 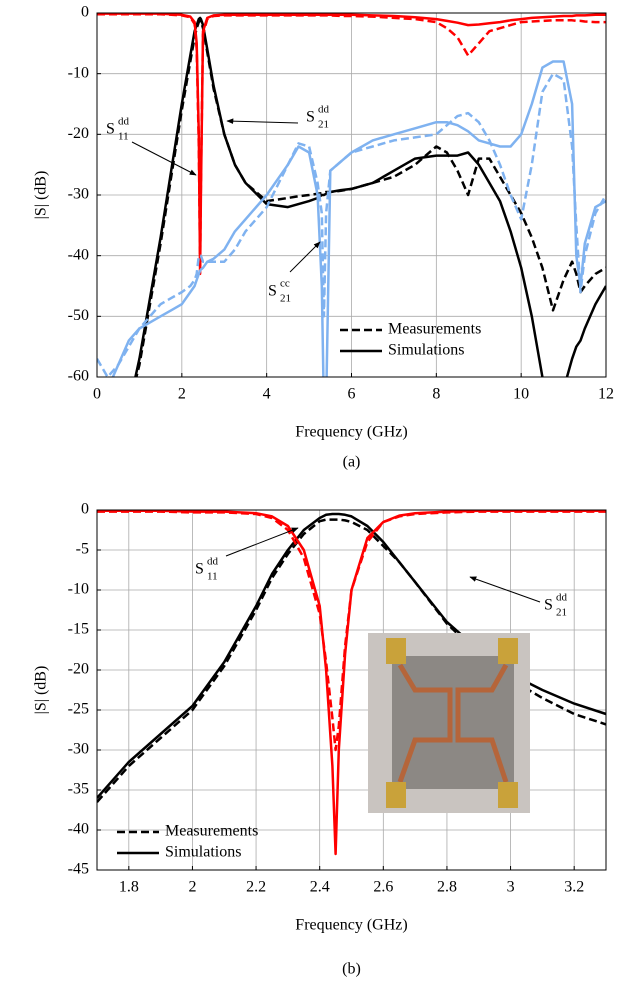 What do you see at coordinates (383, 887) in the screenshot?
I see `x-tick-label: 2.6` at bounding box center [383, 887].